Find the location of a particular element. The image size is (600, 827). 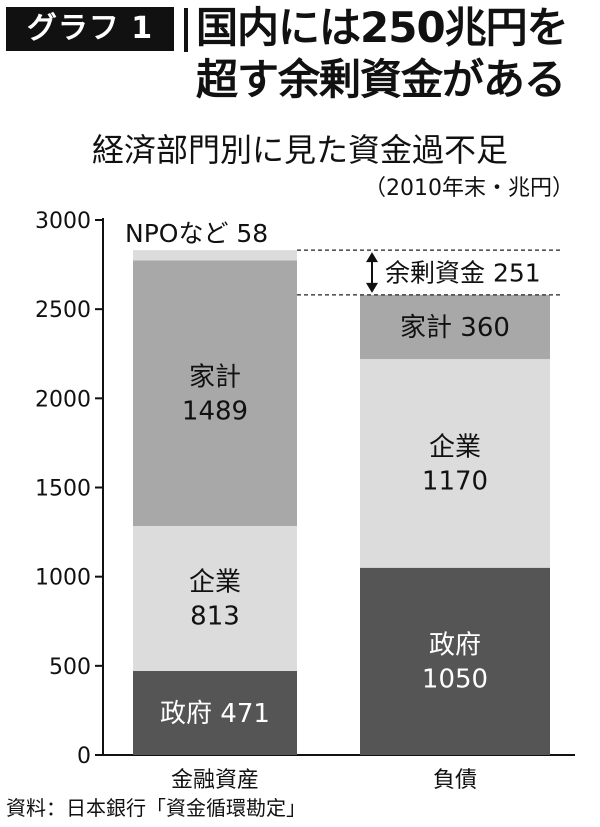

bar-segment-NPO is located at coordinates (215, 255).